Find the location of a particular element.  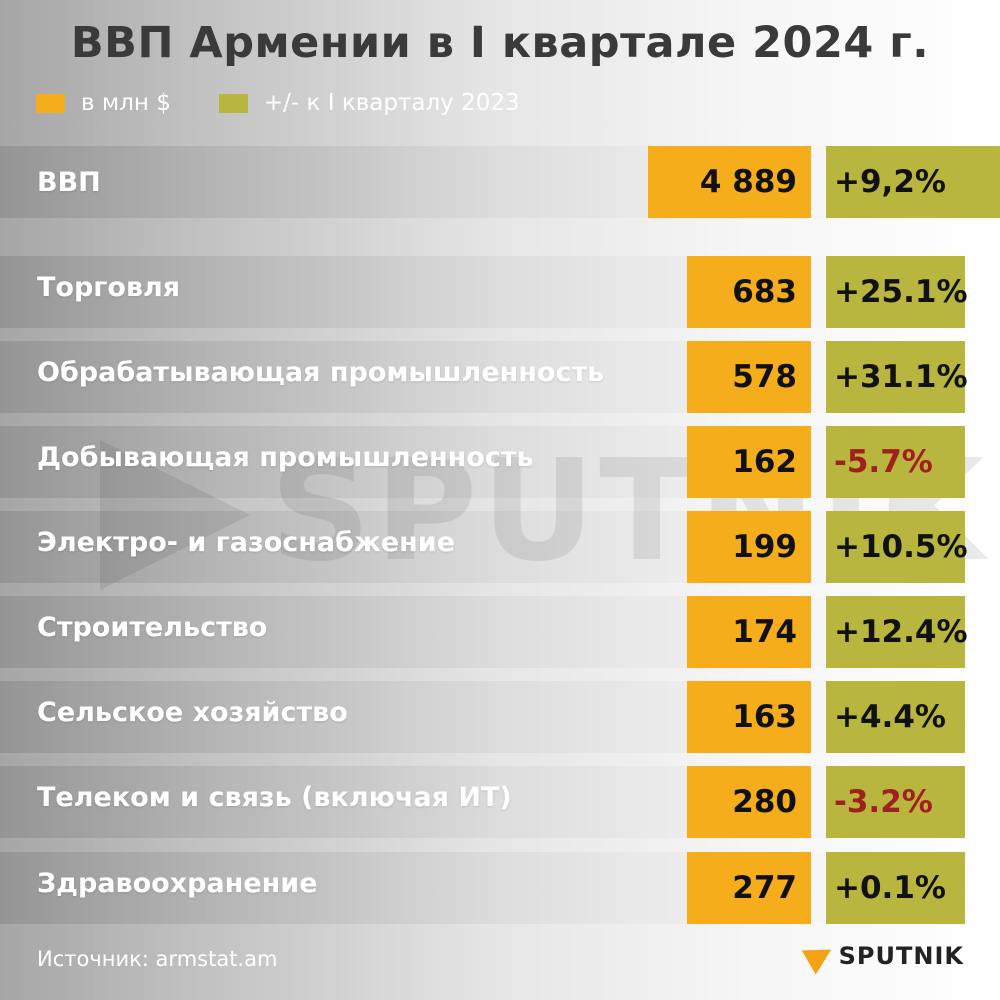

chart-title: ВВП Армении в I квартале 2024 г. is located at coordinates (500, 43).